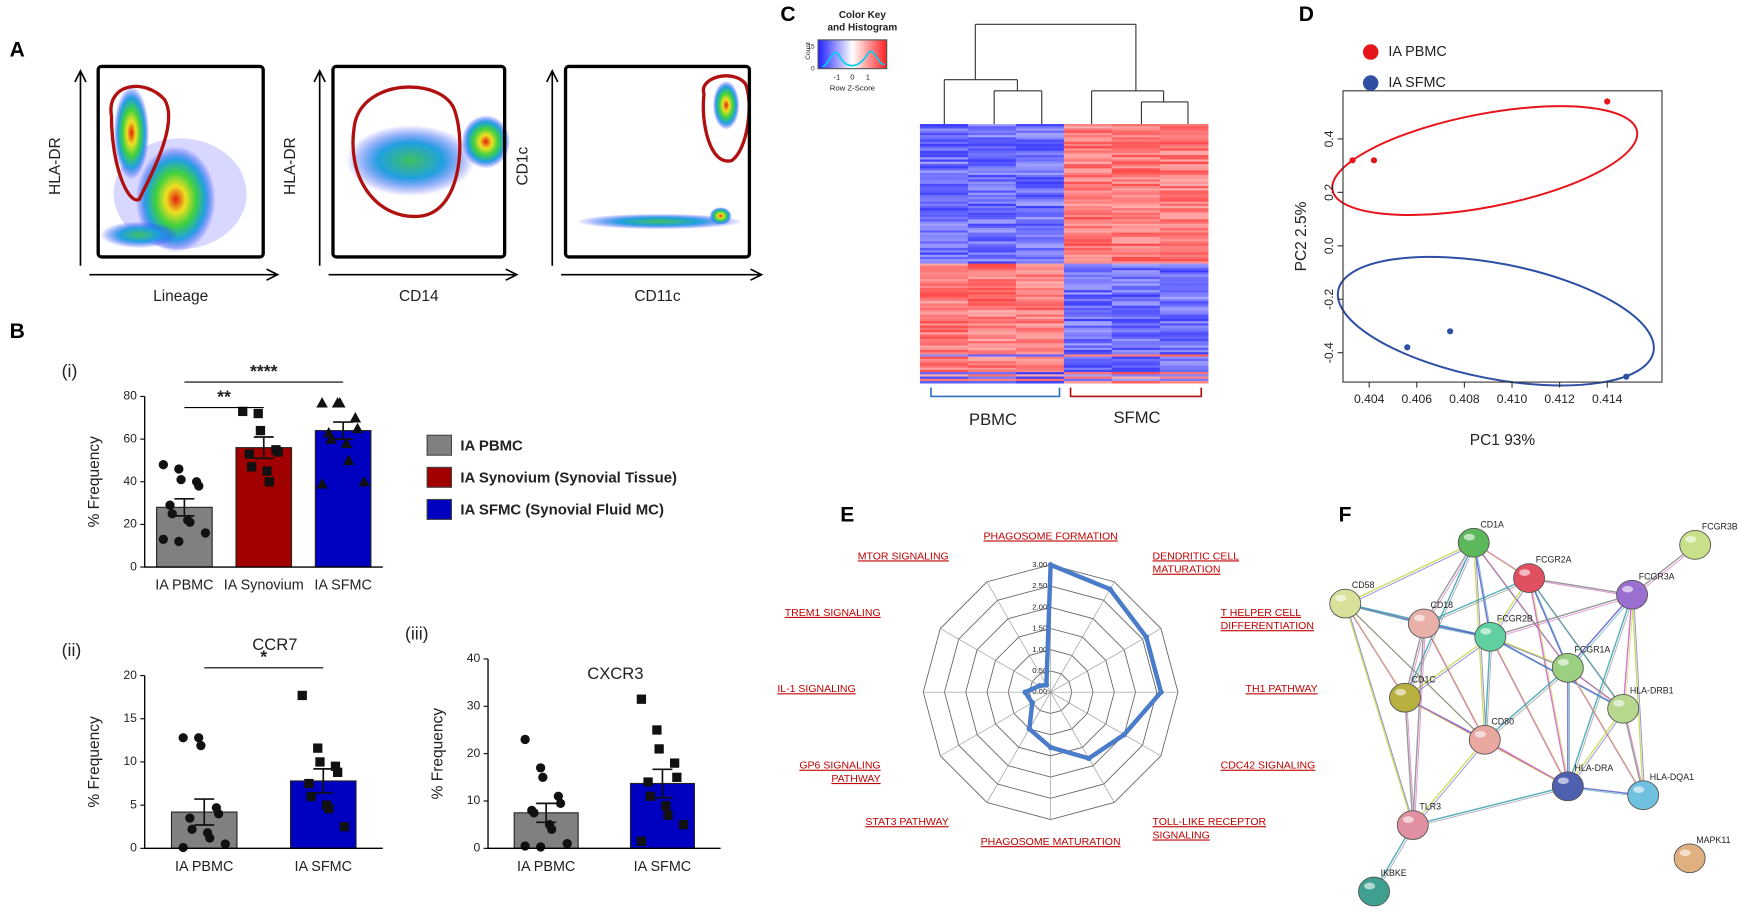 The width and height of the screenshot is (1738, 917). What do you see at coordinates (787, 14) in the screenshot?
I see `panel-label: C` at bounding box center [787, 14].